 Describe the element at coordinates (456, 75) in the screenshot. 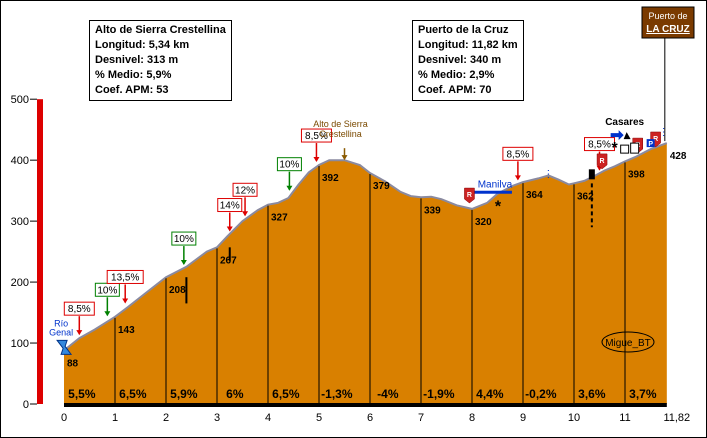

I see `stats-medio: % Medio: 2,9%` at that location.